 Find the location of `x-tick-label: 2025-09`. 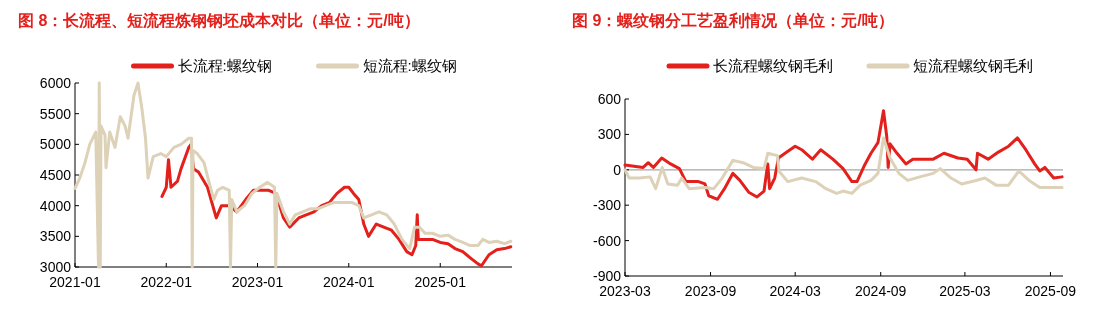

x-tick-label: 2025-09 is located at coordinates (1050, 291).